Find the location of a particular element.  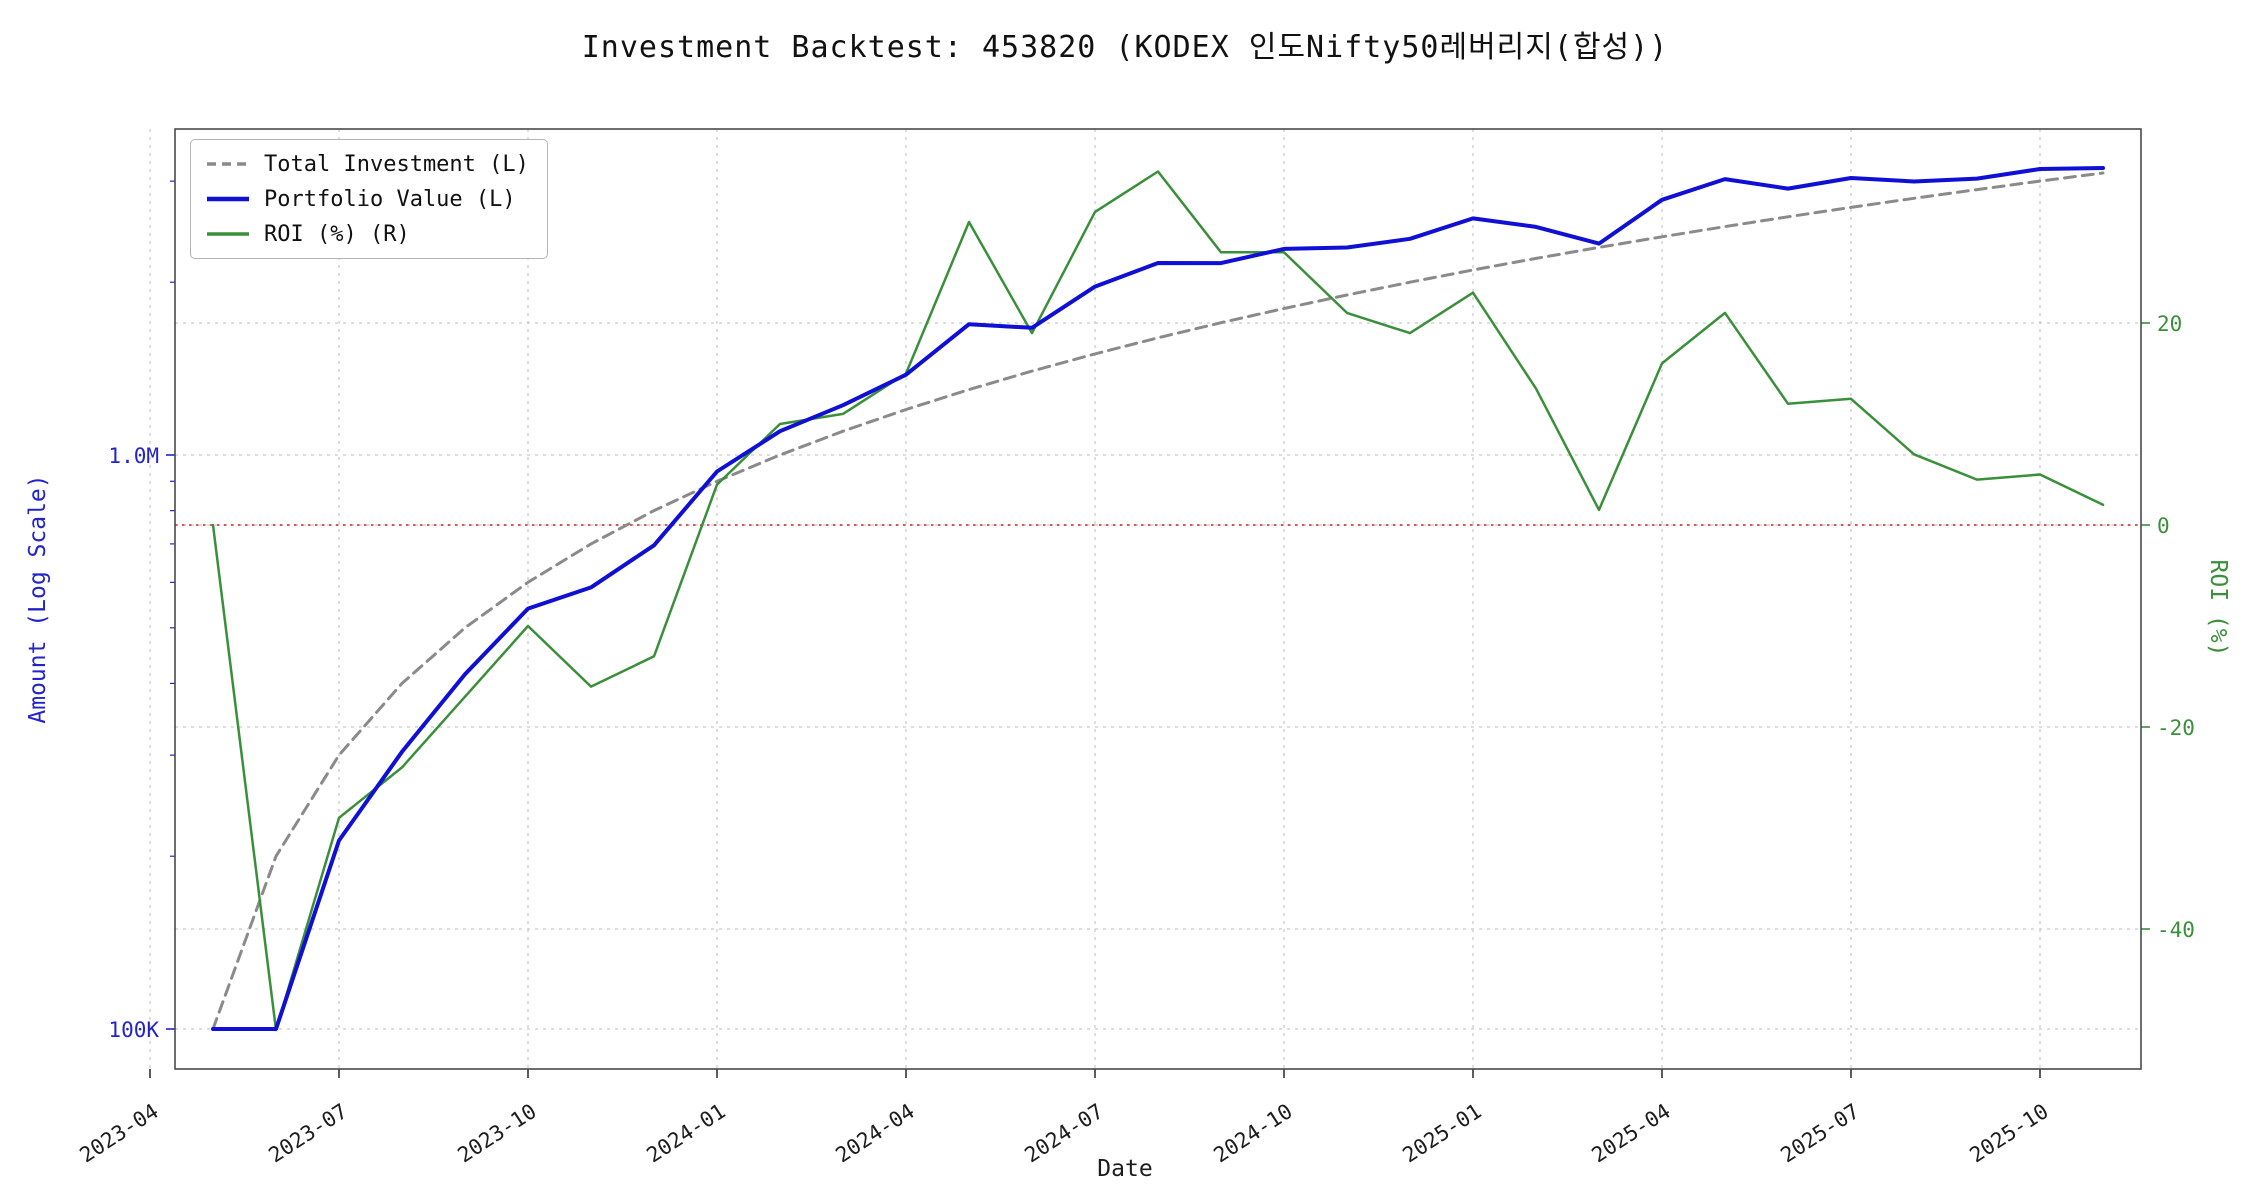

legend-item-portfolio-value: Portfolio Value (L) is located at coordinates (367, 199).